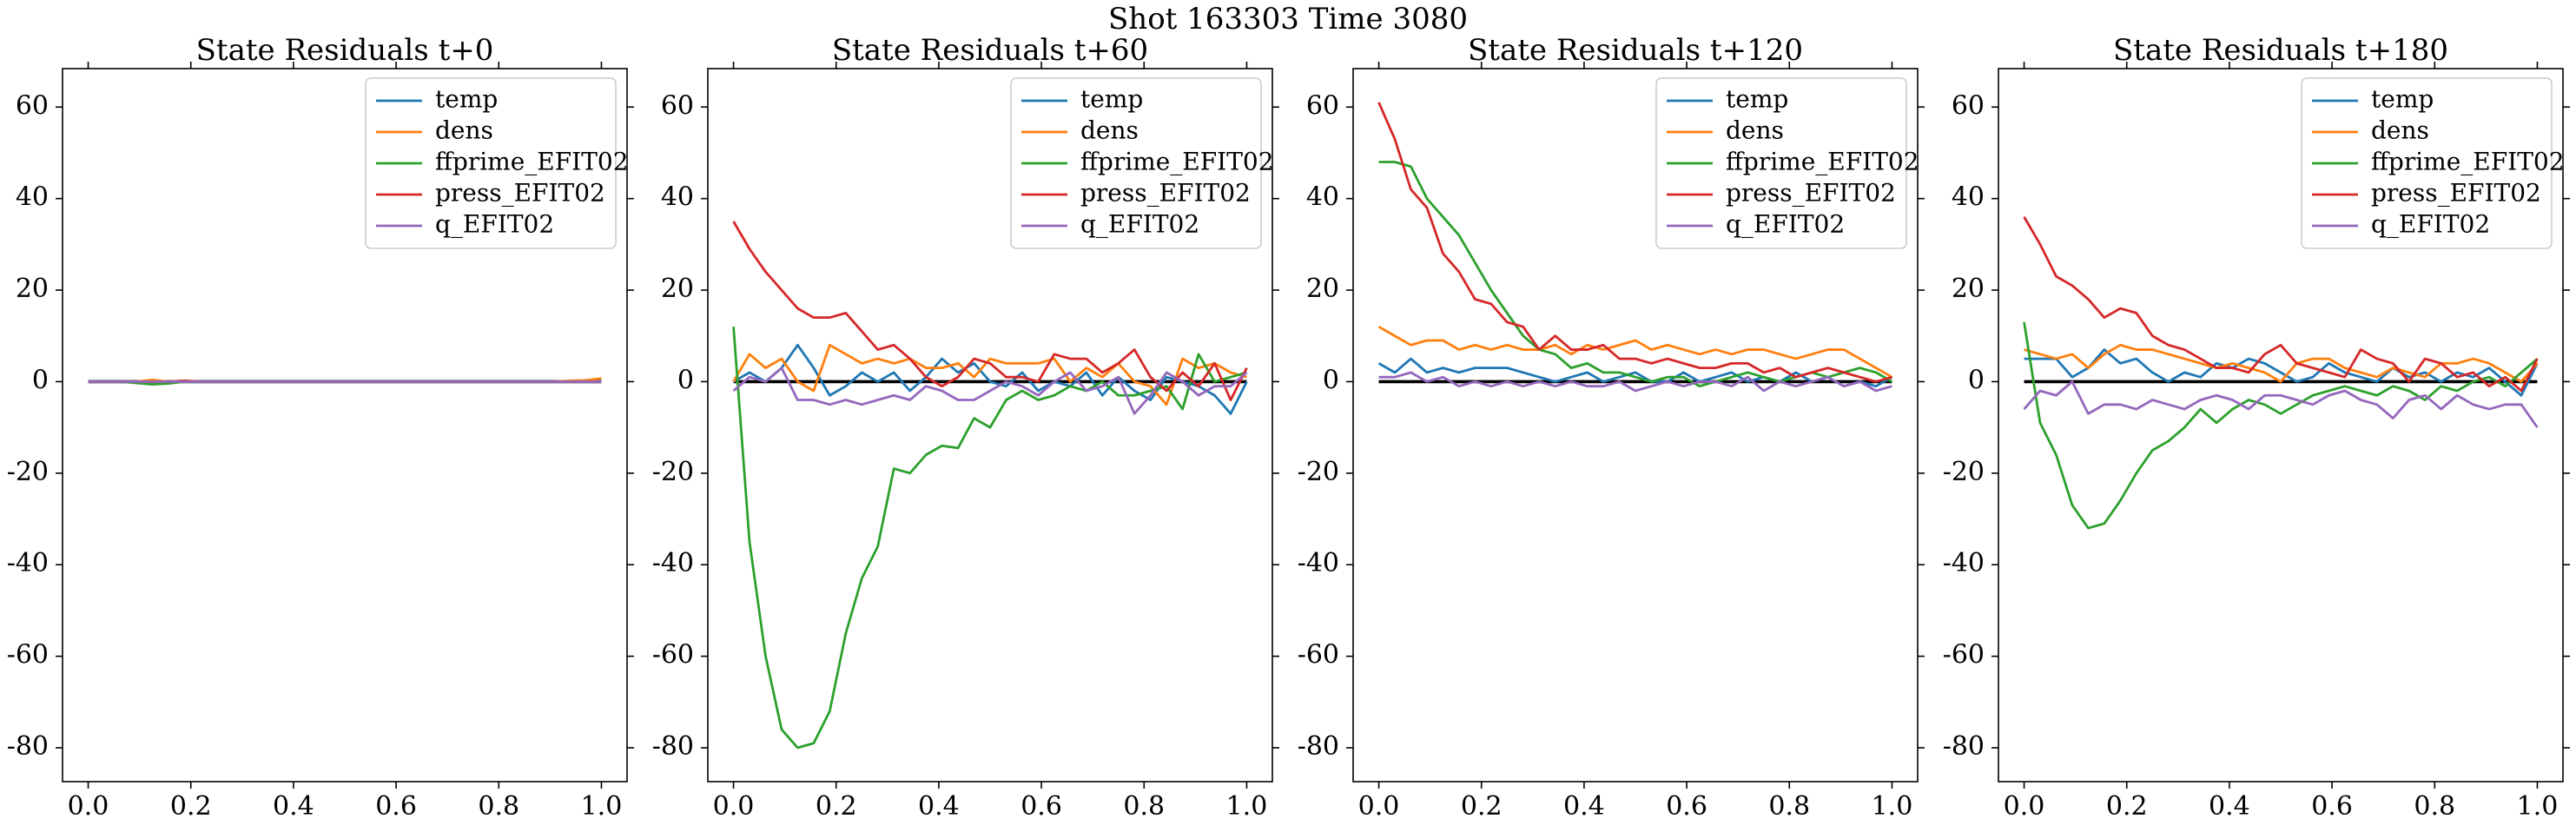  Describe the element at coordinates (1636, 50) in the screenshot. I see `subplot-title: State Residuals t+120` at that location.